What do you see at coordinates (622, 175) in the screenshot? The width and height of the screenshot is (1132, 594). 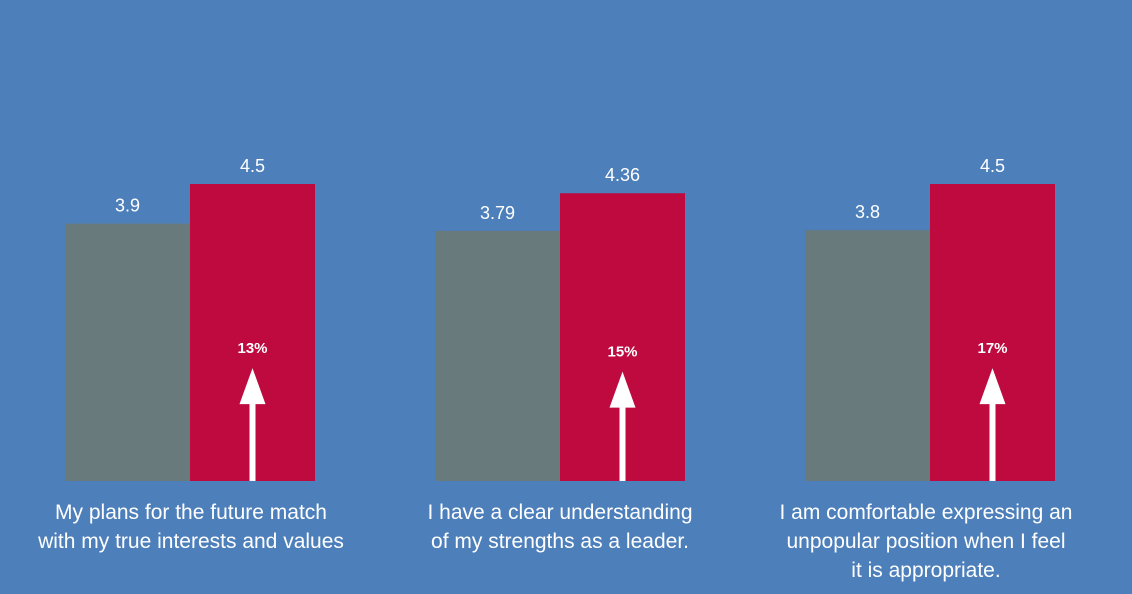 I see `value-label-group2-series2: 4.36` at bounding box center [622, 175].